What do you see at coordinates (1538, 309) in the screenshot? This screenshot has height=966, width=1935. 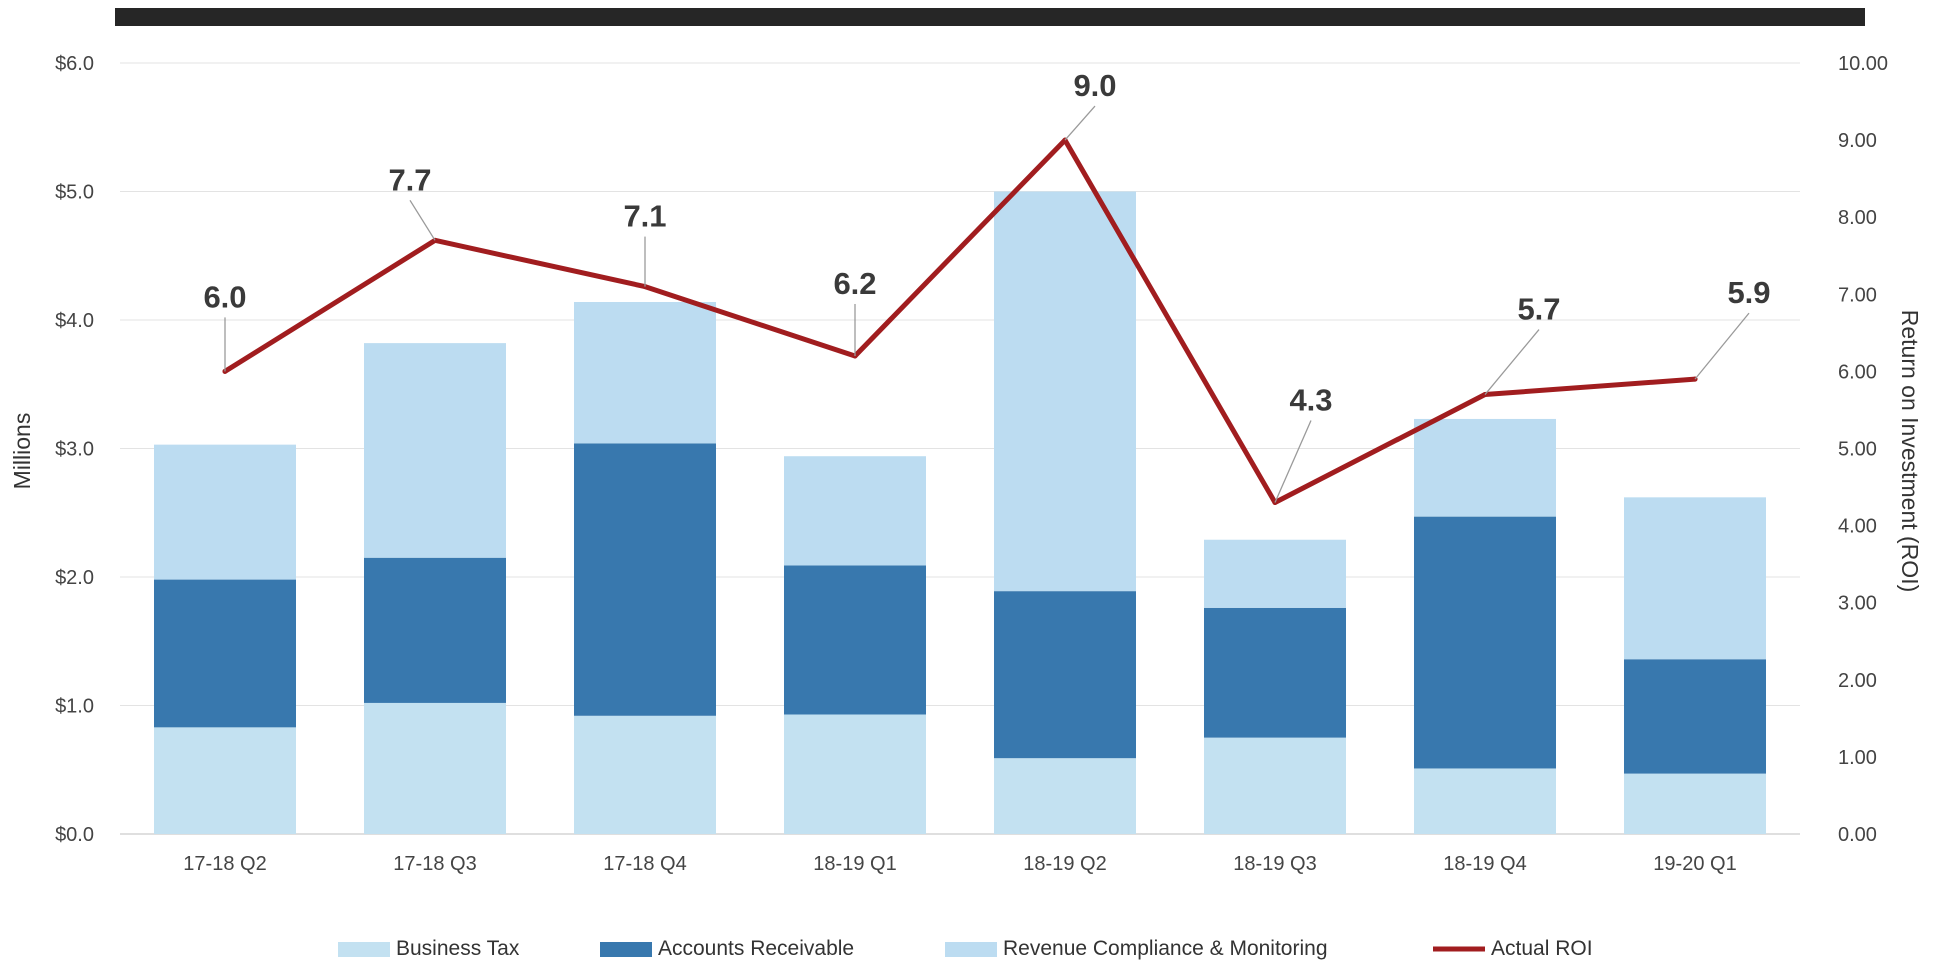 I see `roi-data-label: 5.7` at bounding box center [1538, 309].